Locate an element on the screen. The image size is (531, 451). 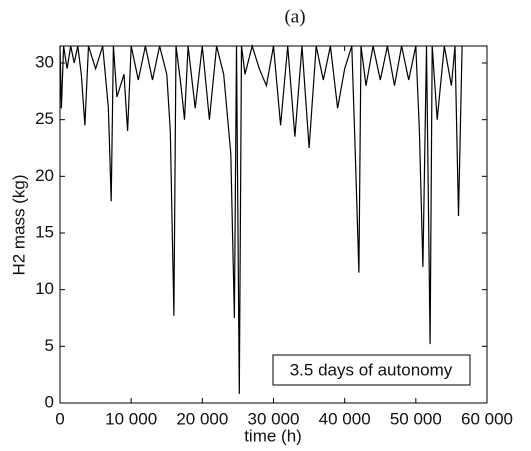
y-tick-label: 30 is located at coordinates (44, 61).